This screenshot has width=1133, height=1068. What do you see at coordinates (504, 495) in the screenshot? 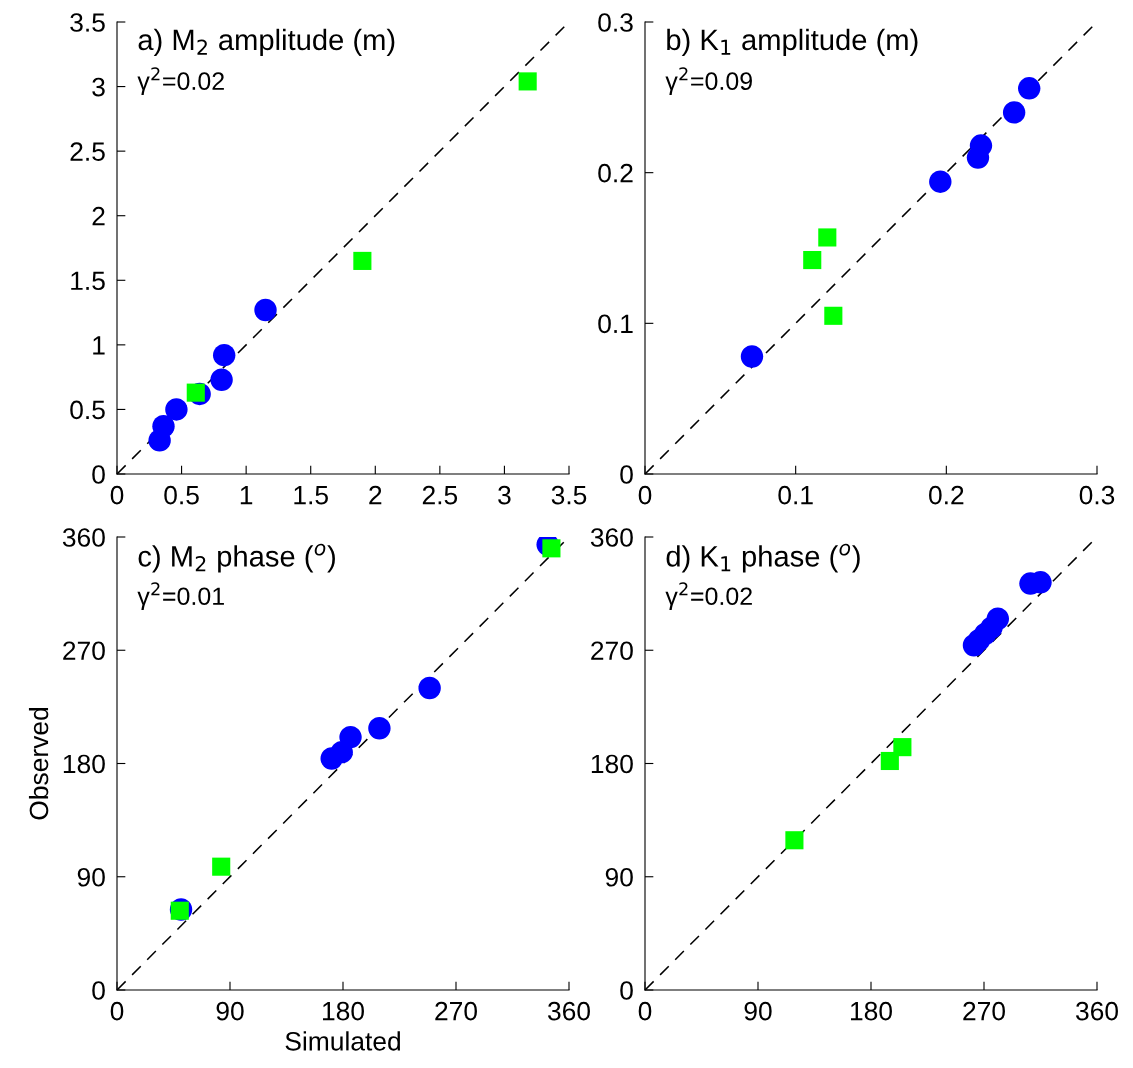
I see `x-tick-label: 3` at bounding box center [504, 495].